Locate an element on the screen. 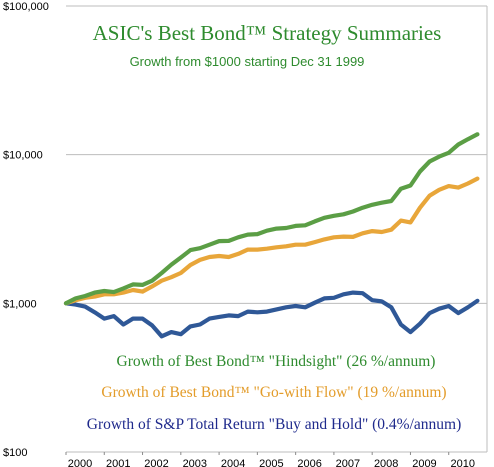  x-tick-label: 2001 is located at coordinates (118, 462).